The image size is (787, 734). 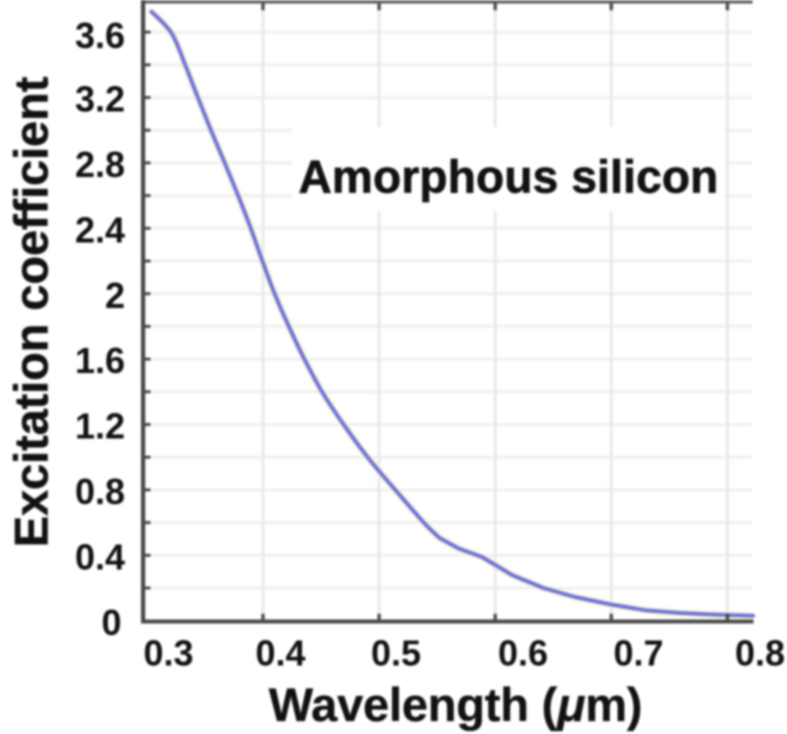 I want to click on svg-text: 0.5, so click(x=396, y=653).